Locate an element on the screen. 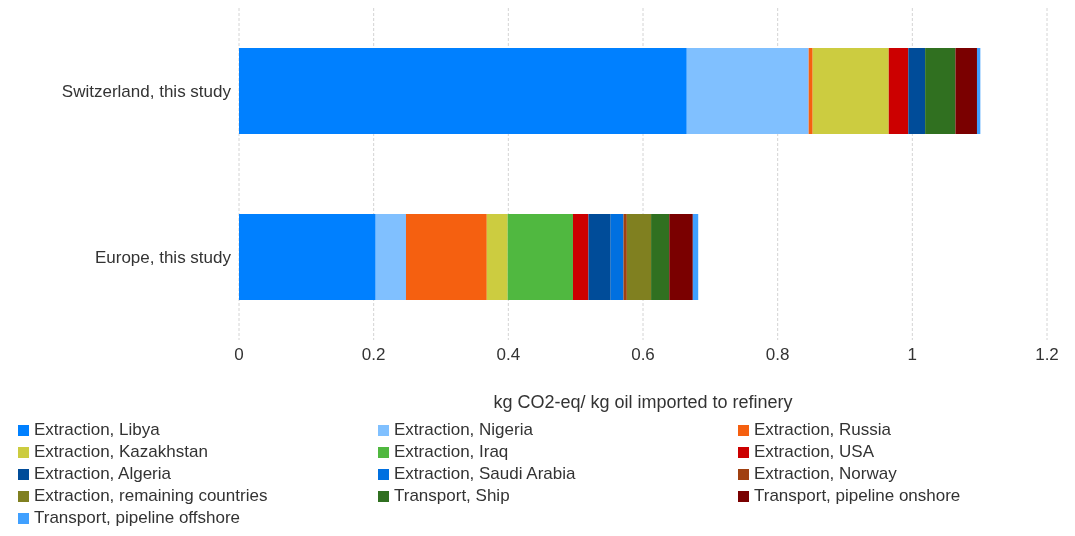 The height and width of the screenshot is (536, 1075). legend-label: Extraction, USA is located at coordinates (814, 452).